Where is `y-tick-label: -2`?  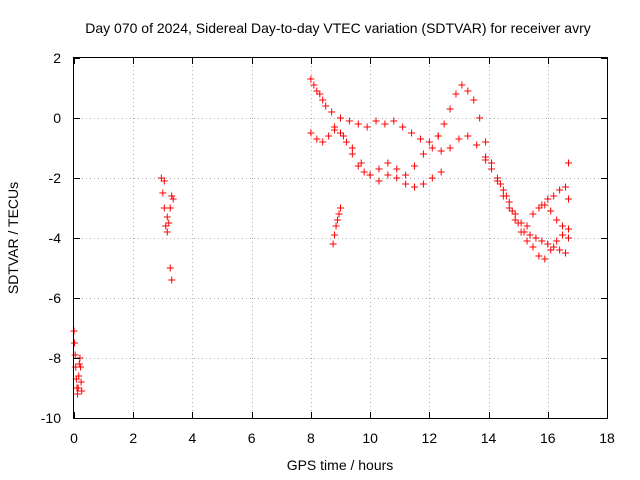
y-tick-label: -2 is located at coordinates (55, 178).